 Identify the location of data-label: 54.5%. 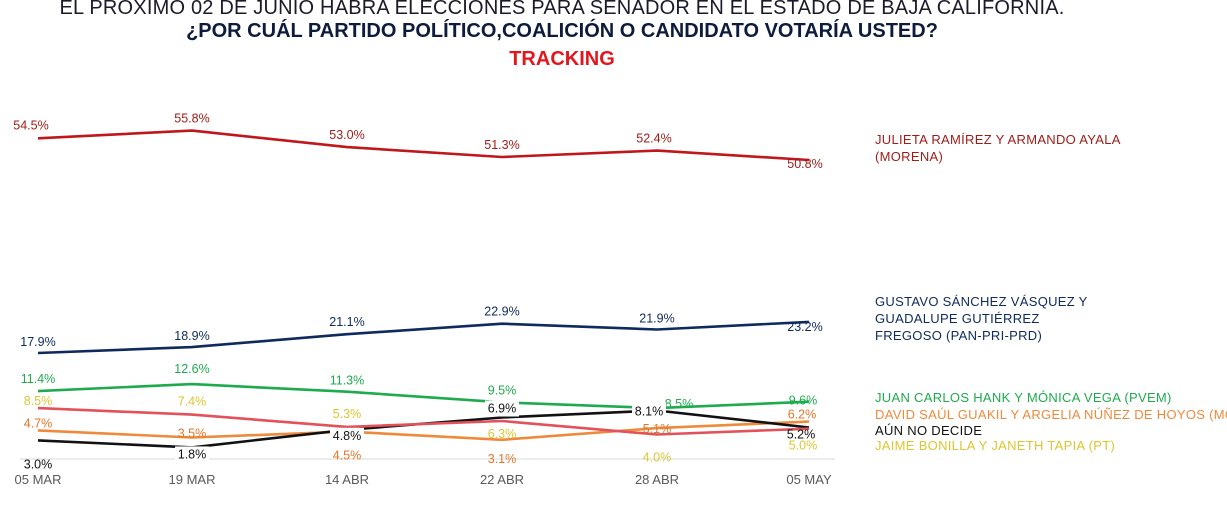
(30, 125).